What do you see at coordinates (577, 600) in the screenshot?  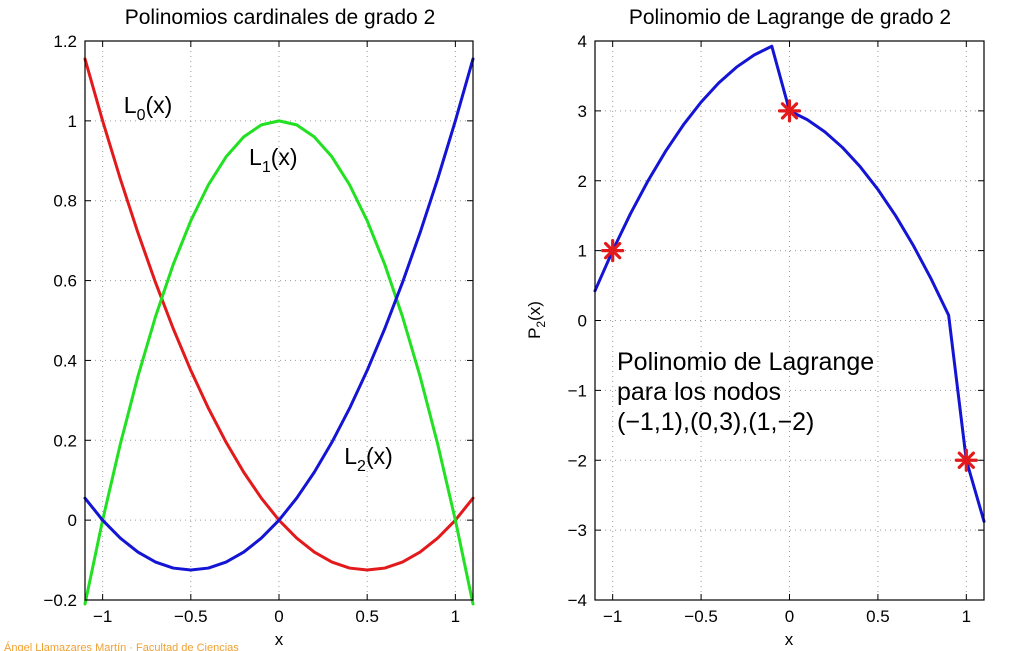 I see `y-tick-label: −4` at bounding box center [577, 600].